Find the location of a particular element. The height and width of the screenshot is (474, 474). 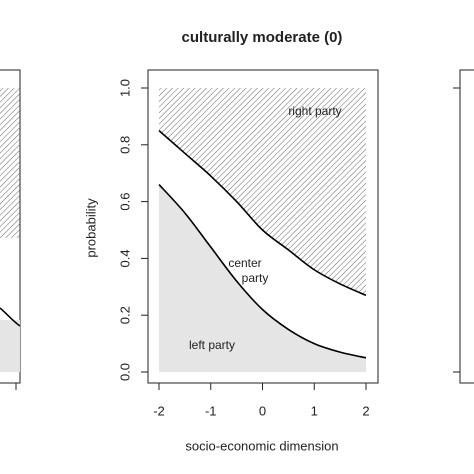

y-tick-label: 0.0 is located at coordinates (124, 372).